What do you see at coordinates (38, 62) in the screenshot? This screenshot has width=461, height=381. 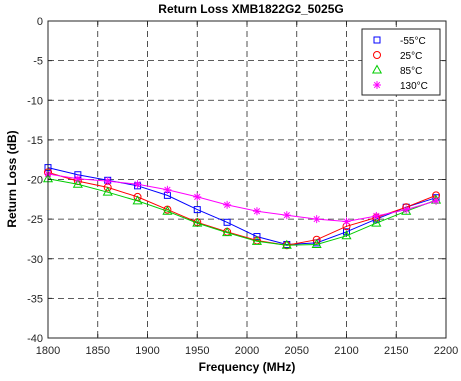 I see `y-tick-label: -5` at bounding box center [38, 62].